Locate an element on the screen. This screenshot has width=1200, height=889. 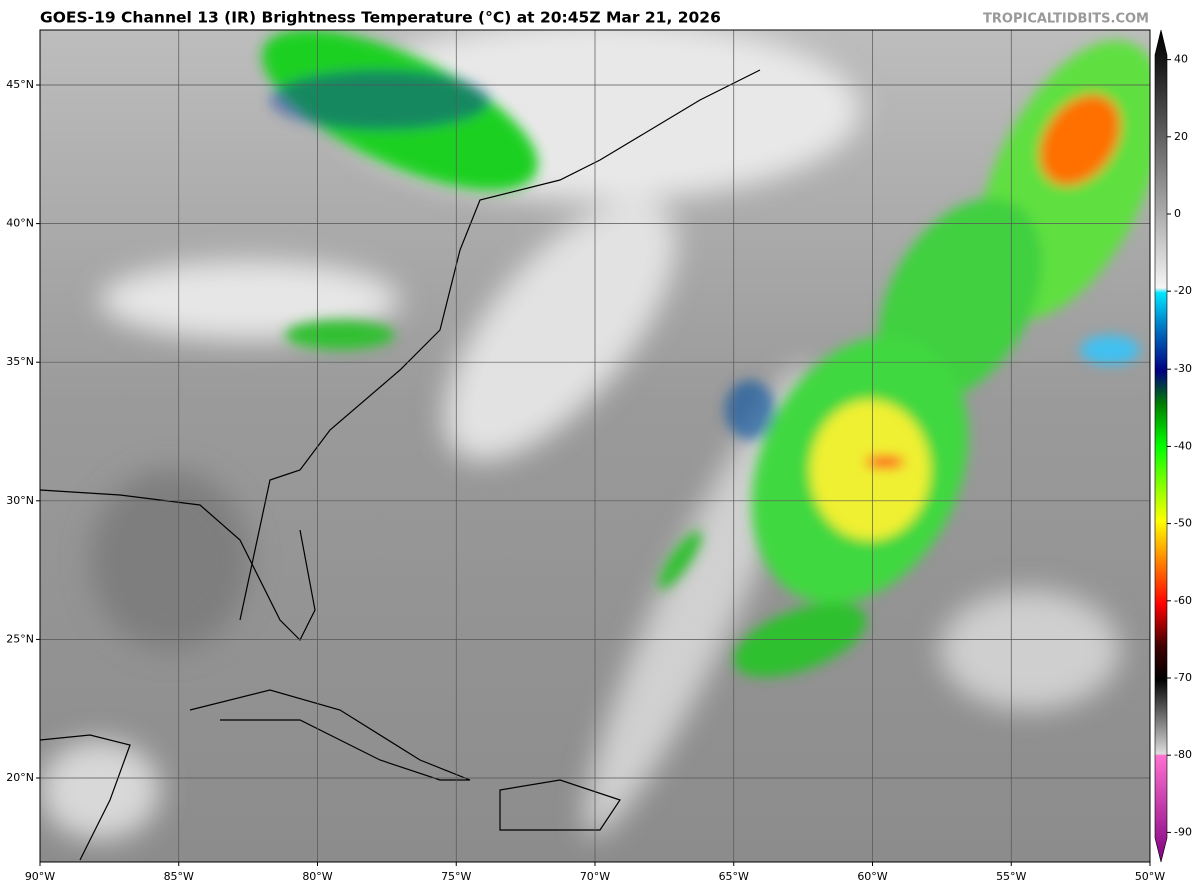
colorbar-tick-label: 0 is located at coordinates (1177, 213).